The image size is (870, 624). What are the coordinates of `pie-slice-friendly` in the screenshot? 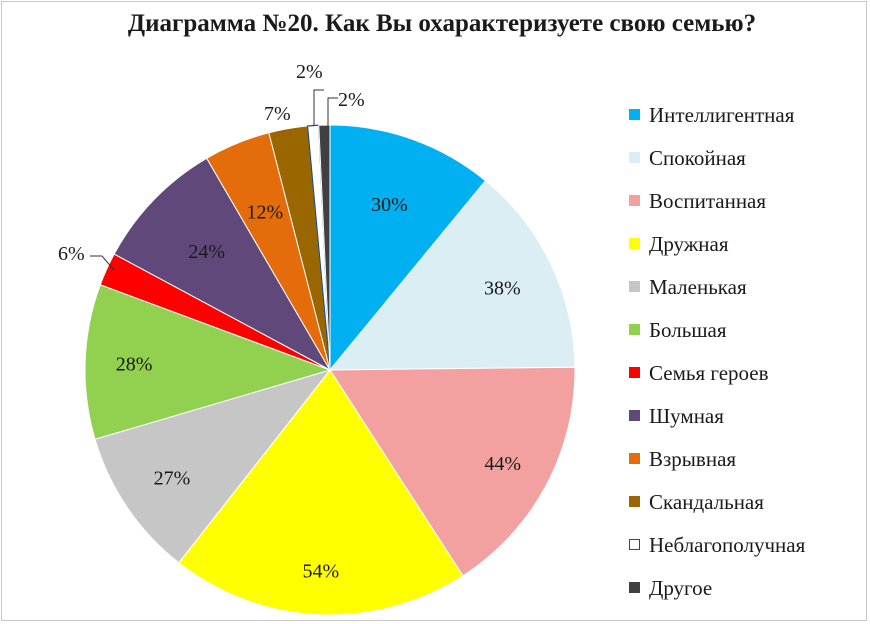 It's located at (321, 492).